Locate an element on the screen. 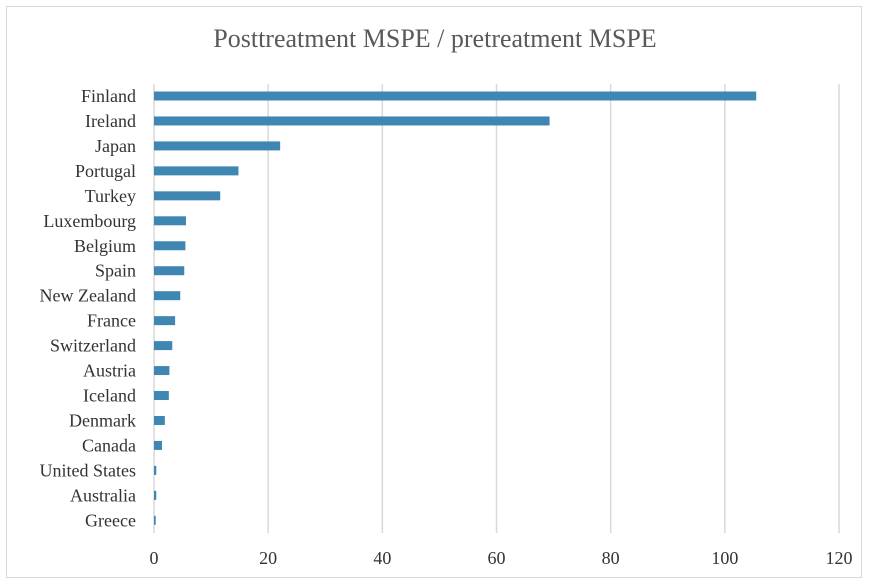 The height and width of the screenshot is (584, 870). category-label-france: France is located at coordinates (111, 321).